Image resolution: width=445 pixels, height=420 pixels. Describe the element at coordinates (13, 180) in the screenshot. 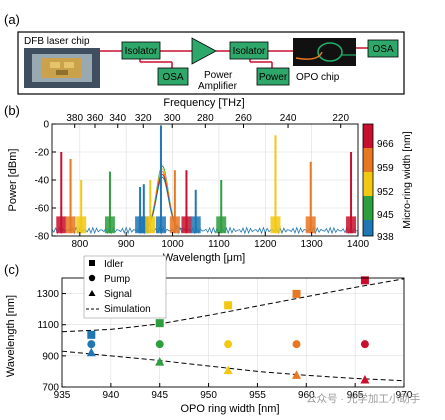

I see `y-axis-label: Power [dBm]` at that location.